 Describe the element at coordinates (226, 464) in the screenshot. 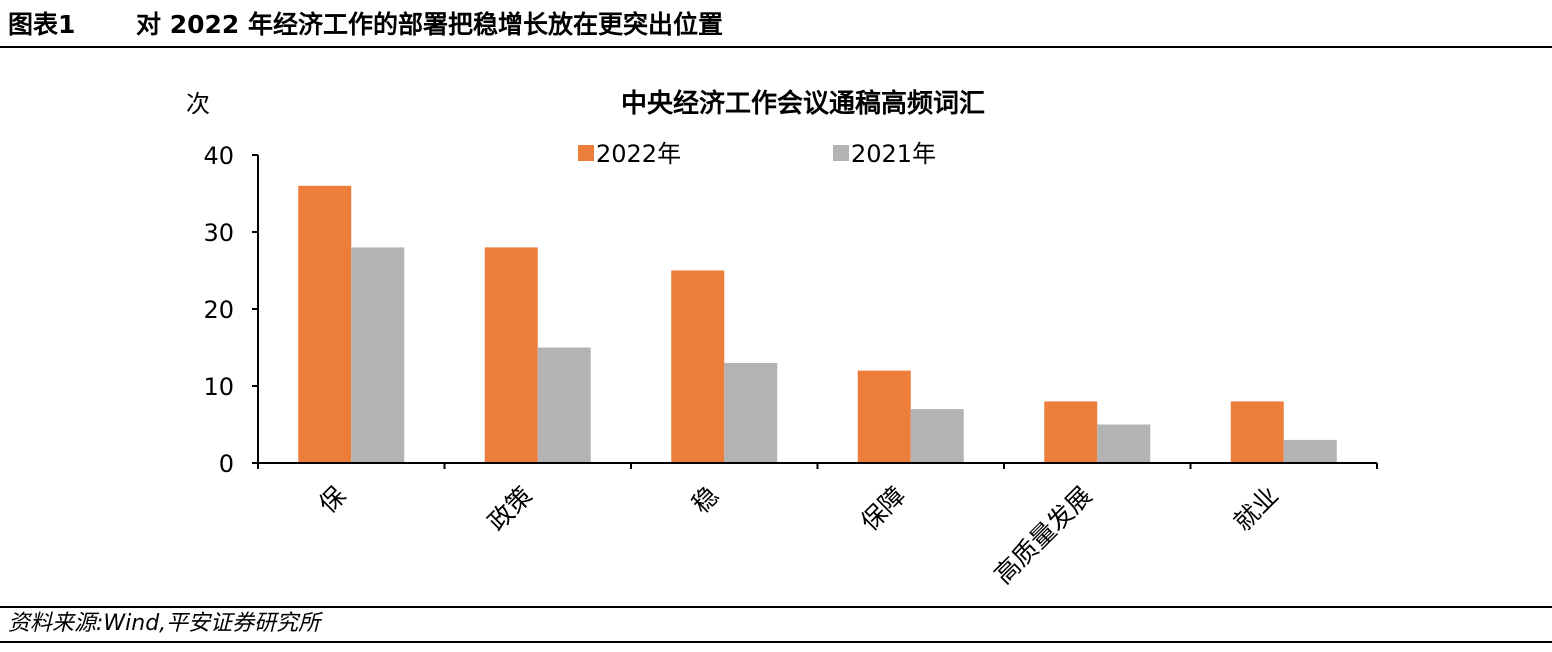

I see `y-tick-label: 0` at that location.